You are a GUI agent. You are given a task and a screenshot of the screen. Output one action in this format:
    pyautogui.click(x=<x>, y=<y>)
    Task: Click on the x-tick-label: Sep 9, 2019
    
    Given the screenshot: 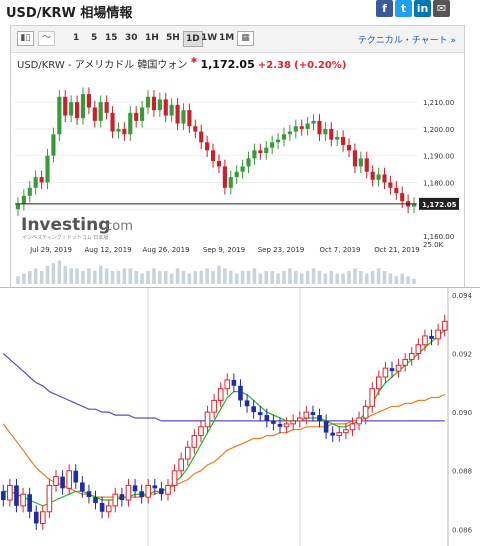 What is the action you would take?
    pyautogui.click(x=224, y=250)
    